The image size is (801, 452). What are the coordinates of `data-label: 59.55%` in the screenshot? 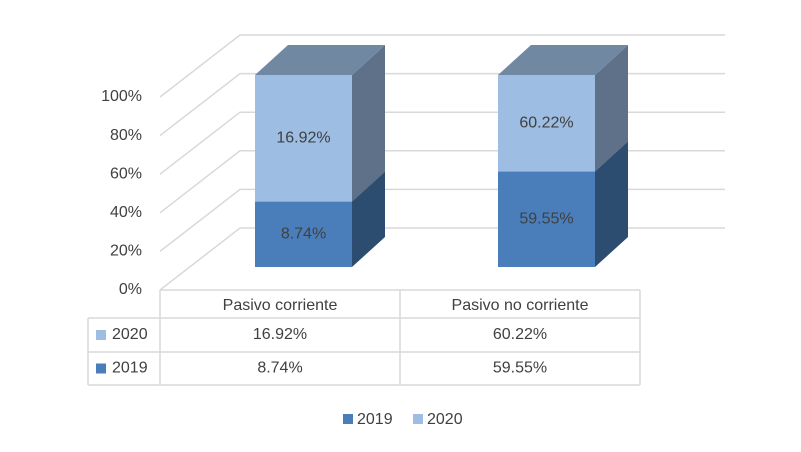 It's located at (546, 218).